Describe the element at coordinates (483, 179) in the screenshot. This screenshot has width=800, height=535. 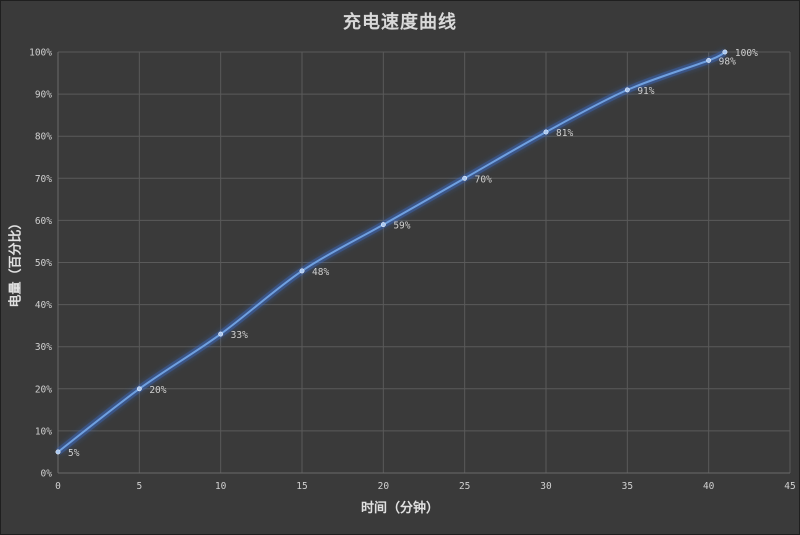
I see `data-label: 70%` at that location.